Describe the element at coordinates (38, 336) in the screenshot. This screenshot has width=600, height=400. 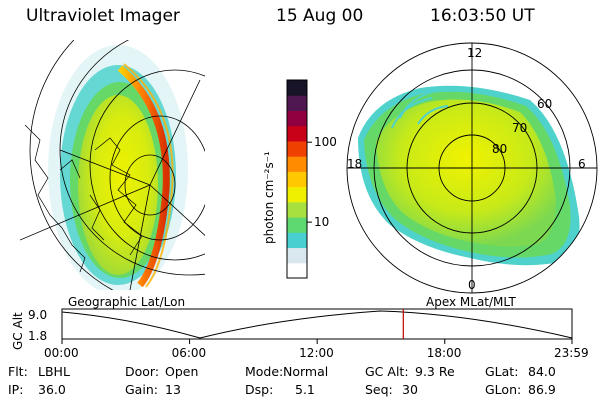
I see `altitude-ytick-low: 1.8` at that location.